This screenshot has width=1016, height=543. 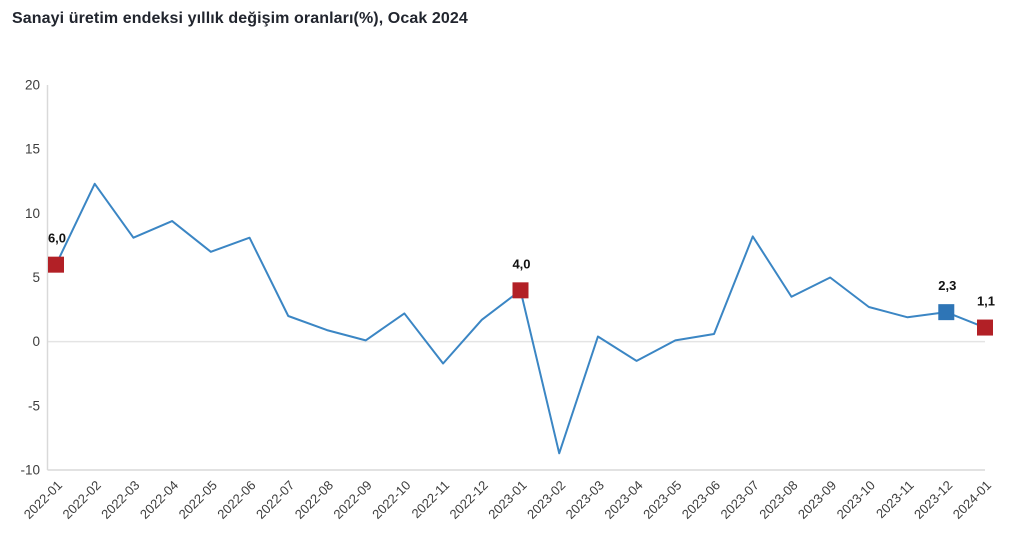 What do you see at coordinates (778, 500) in the screenshot?
I see `x-axis-tick-label: 2023-08` at bounding box center [778, 500].